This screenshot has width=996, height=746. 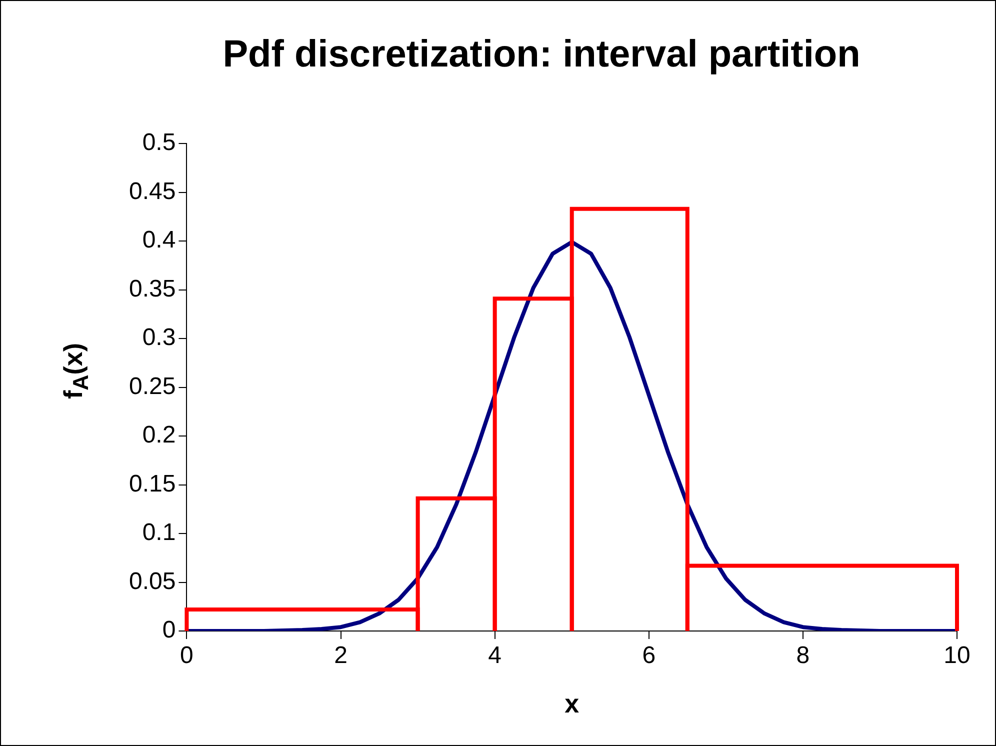 What do you see at coordinates (152, 581) in the screenshot?
I see `y-tick-label: 0.05` at bounding box center [152, 581].